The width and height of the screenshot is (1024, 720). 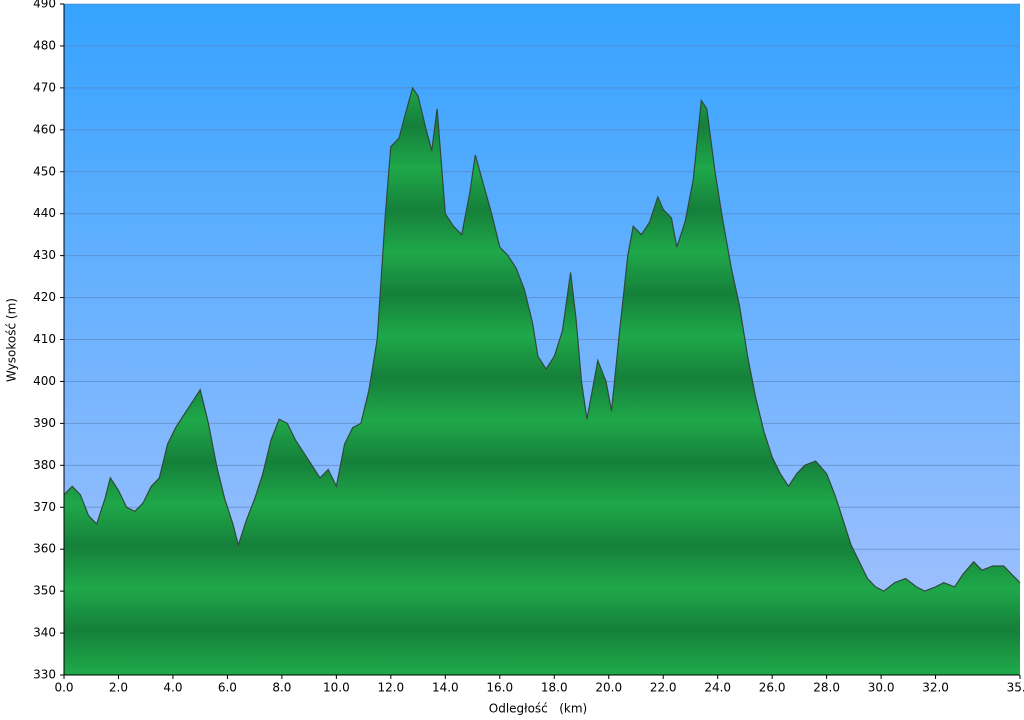 I want to click on y-tick-label: 440, so click(x=44, y=213).